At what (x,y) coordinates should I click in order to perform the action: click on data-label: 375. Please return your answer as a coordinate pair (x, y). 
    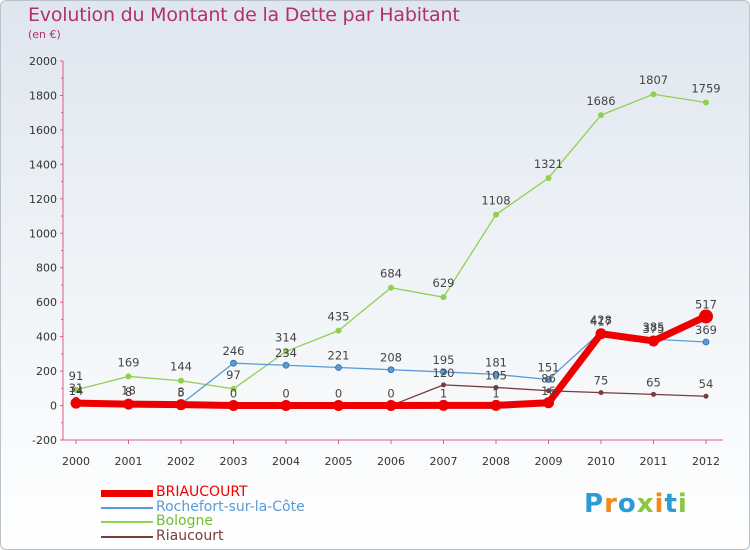
    Looking at the image, I should click on (654, 329).